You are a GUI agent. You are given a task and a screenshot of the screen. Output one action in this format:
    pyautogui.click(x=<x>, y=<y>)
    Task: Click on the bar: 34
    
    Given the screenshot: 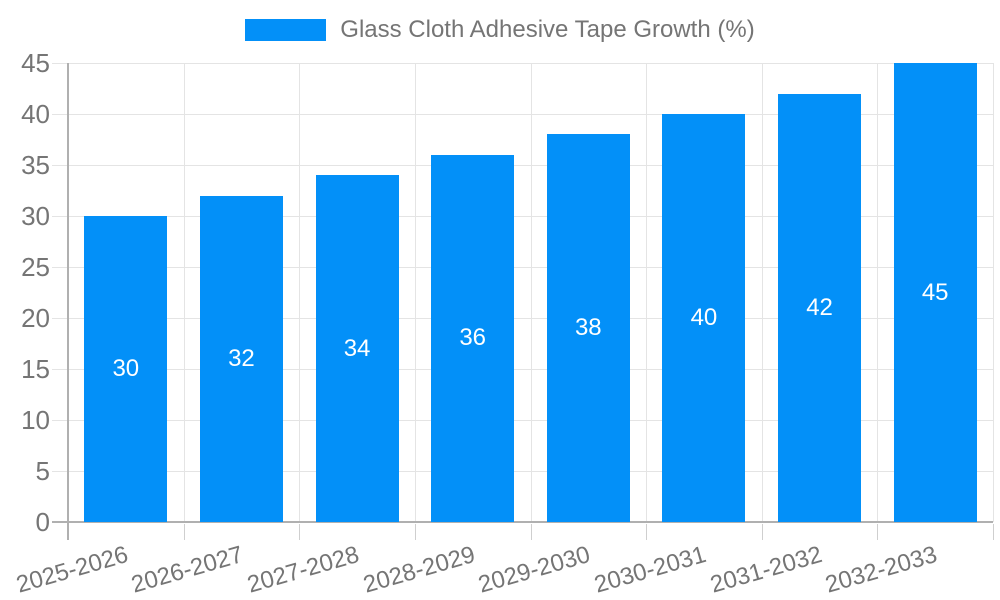 What is the action you would take?
    pyautogui.click(x=357, y=348)
    